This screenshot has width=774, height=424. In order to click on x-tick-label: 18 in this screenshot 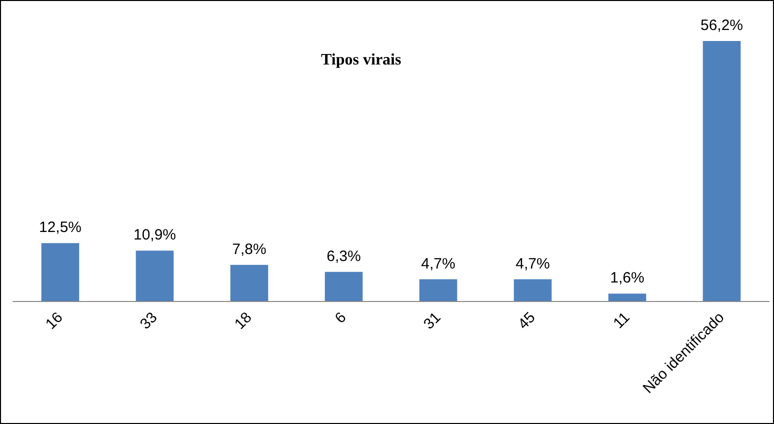, I will do `click(243, 320)`.